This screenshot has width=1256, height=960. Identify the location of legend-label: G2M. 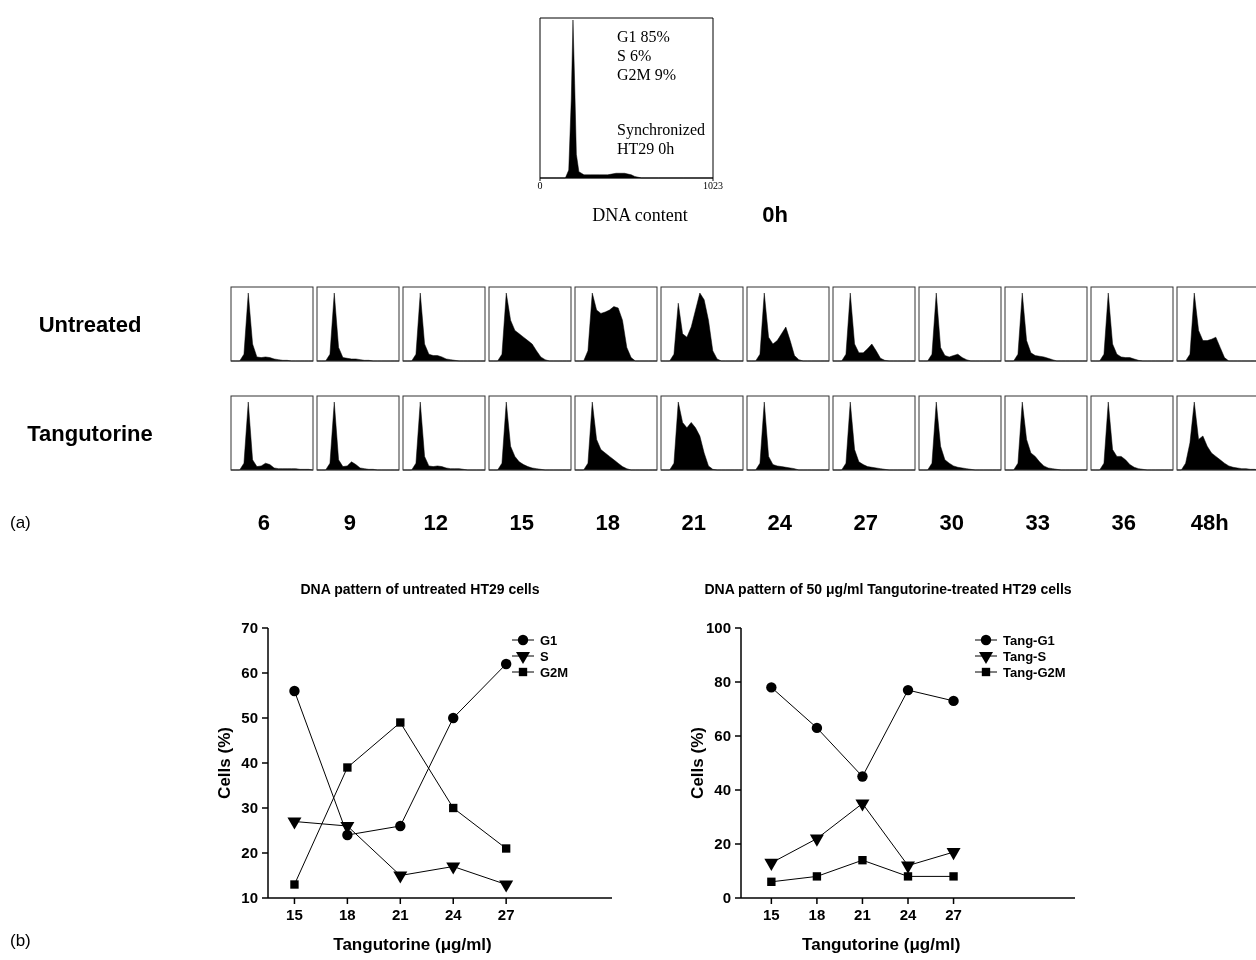
(554, 672).